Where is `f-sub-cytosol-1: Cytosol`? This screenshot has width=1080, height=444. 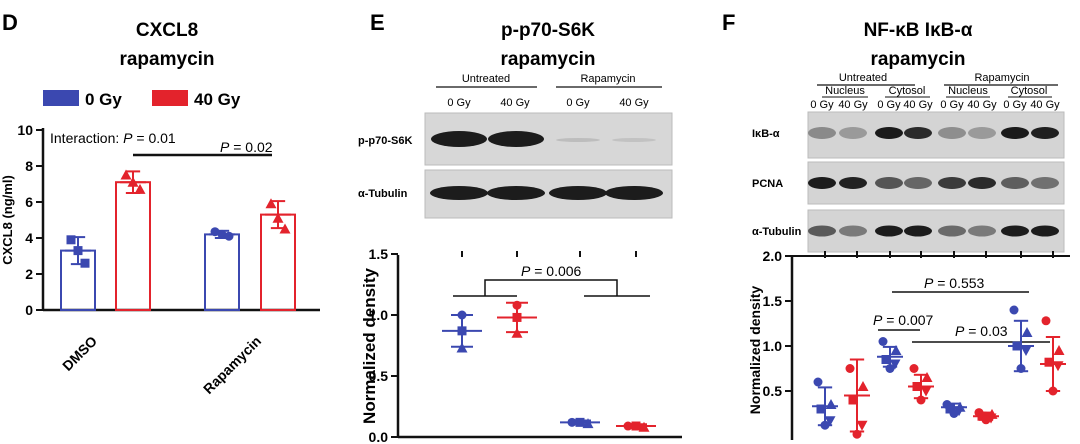
f-sub-cytosol-1: Cytosol is located at coordinates (907, 91).